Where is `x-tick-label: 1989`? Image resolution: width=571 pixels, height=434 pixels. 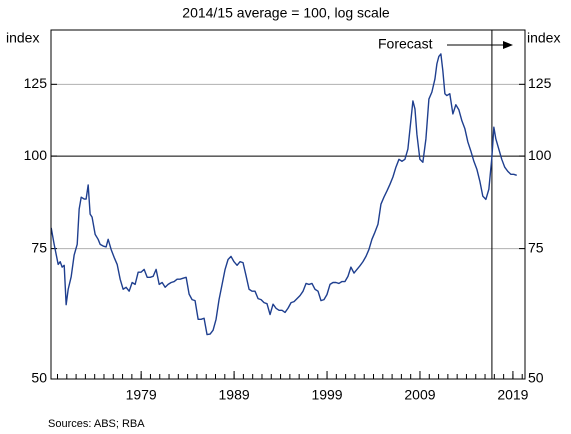
x-tick-label: 1989 is located at coordinates (234, 395).